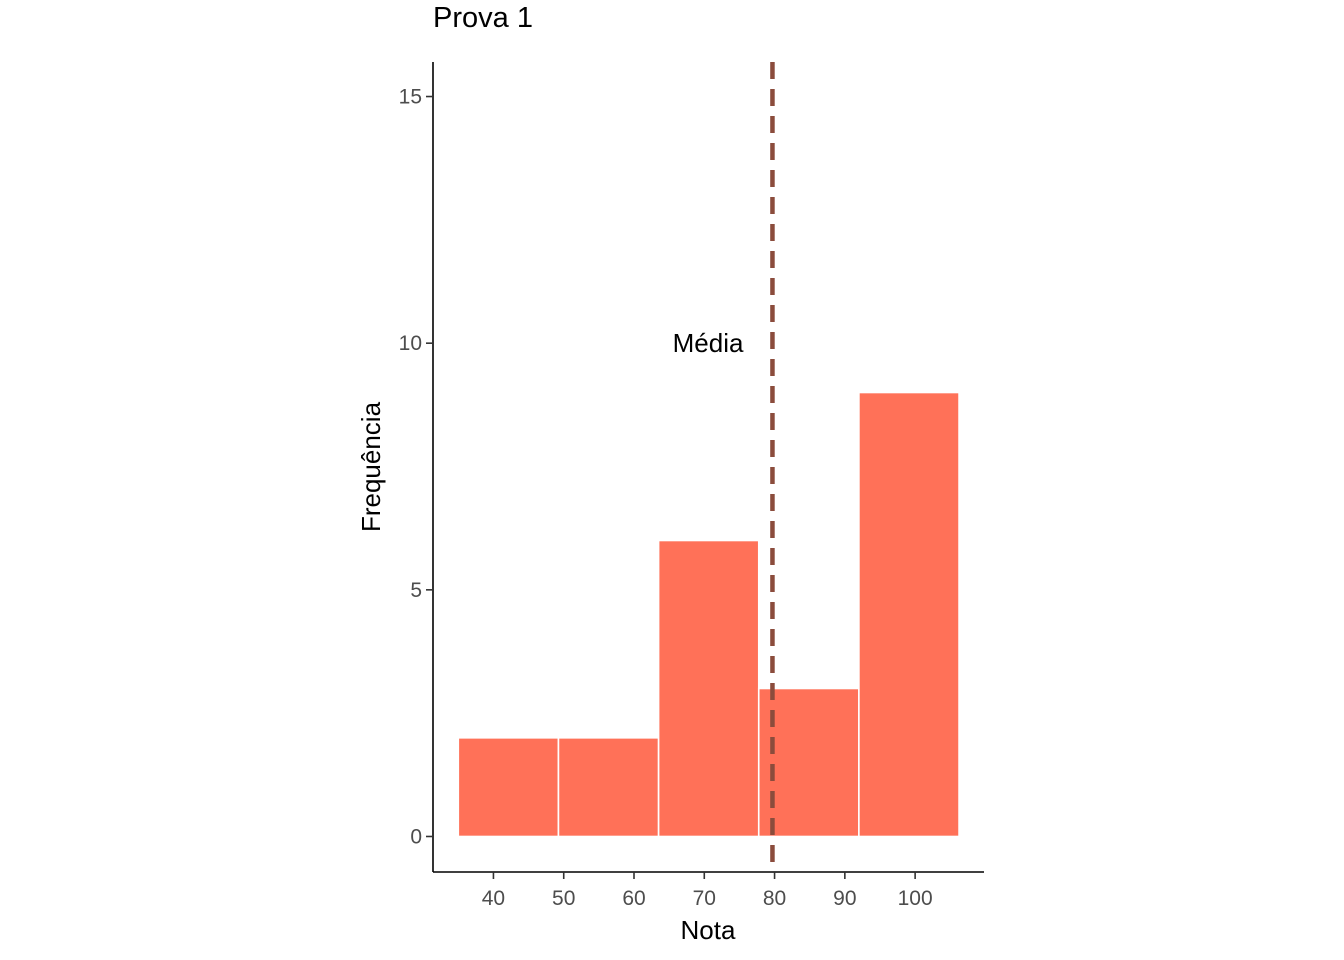 Image resolution: width=1344 pixels, height=960 pixels. Describe the element at coordinates (410, 97) in the screenshot. I see `y-tick-label: 15` at that location.